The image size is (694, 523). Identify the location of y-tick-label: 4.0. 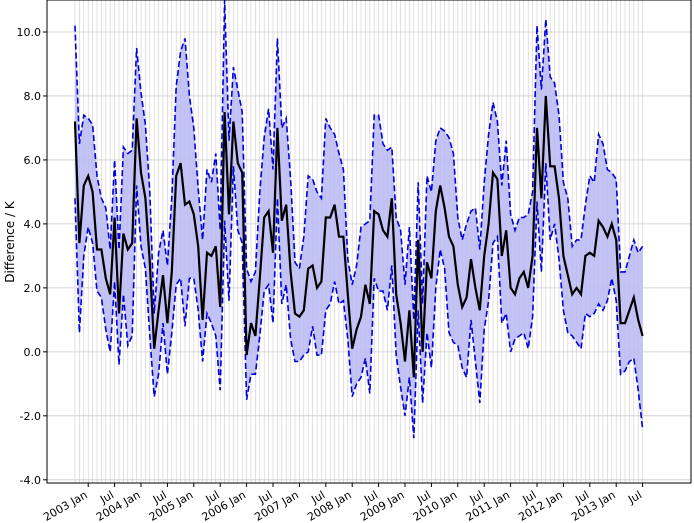
(33, 224).